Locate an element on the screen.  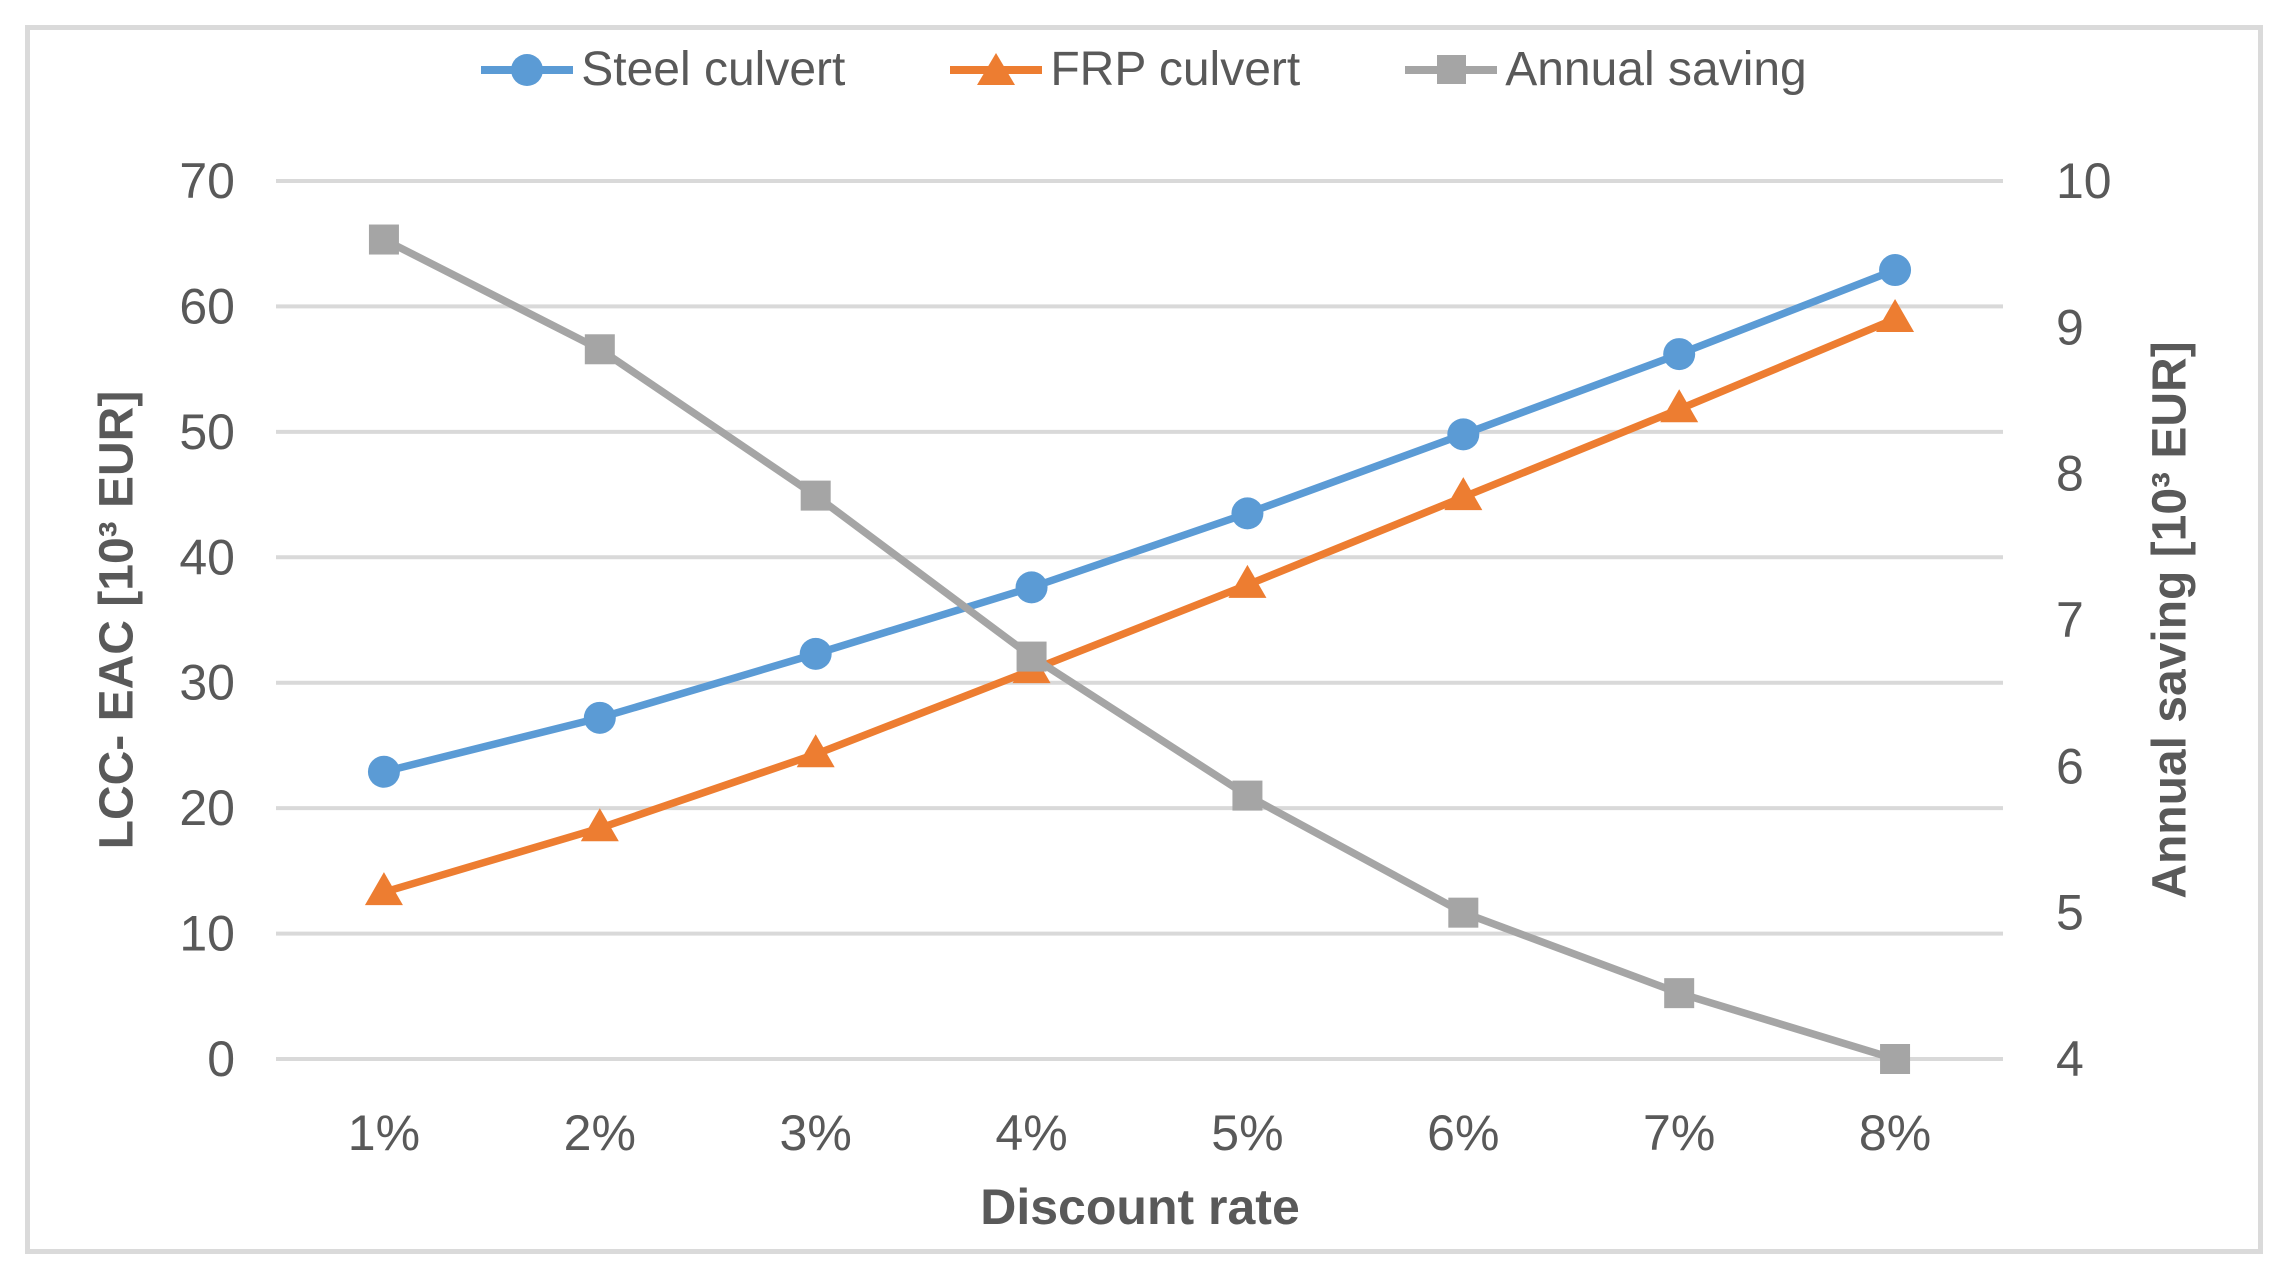
frp-culvert-marker-icon is located at coordinates (996, 70).